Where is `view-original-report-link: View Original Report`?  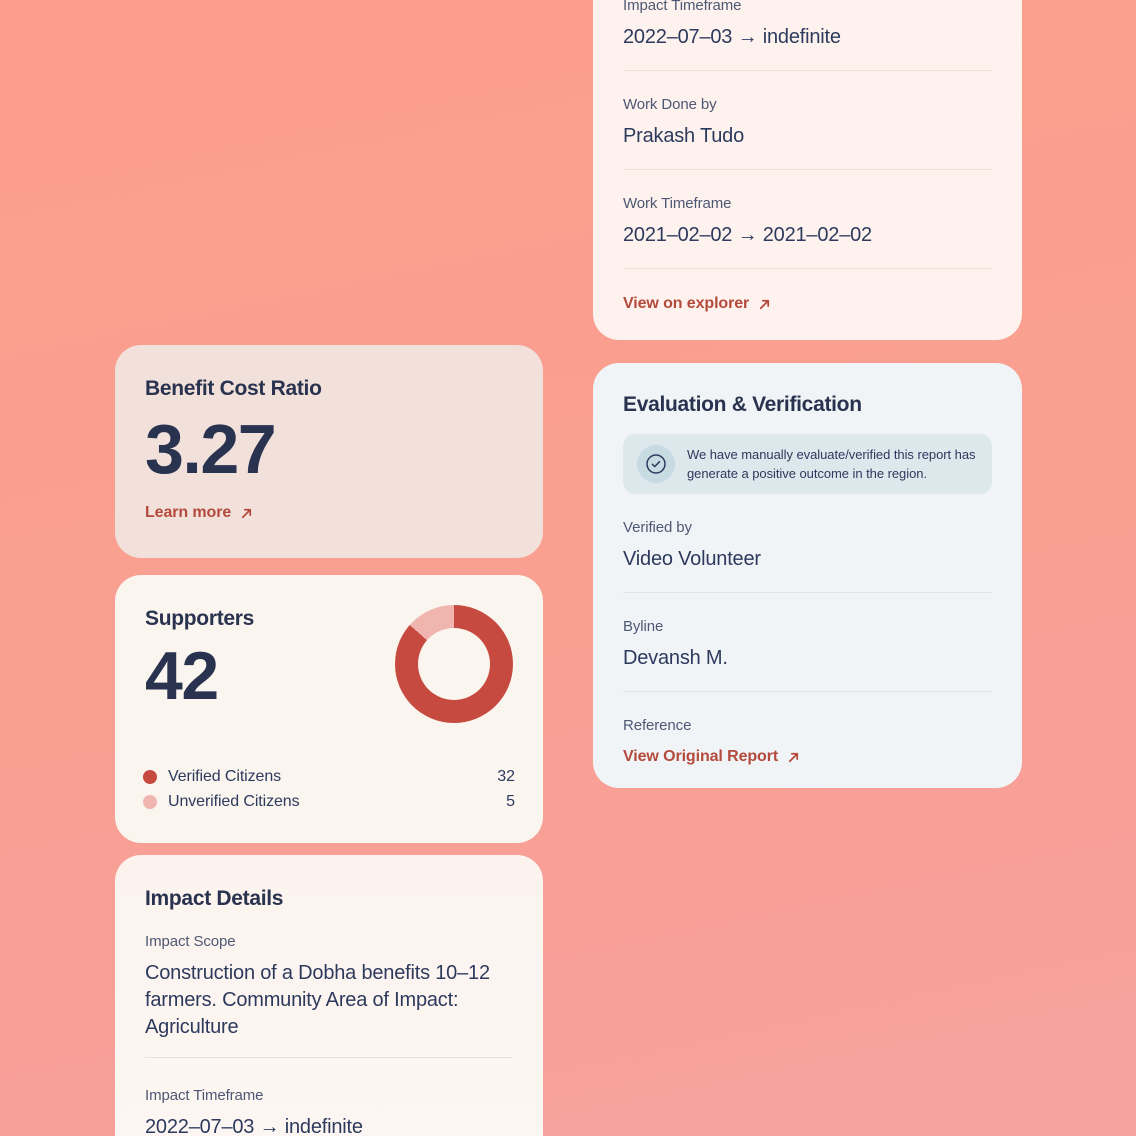
view-original-report-link: View Original Report is located at coordinates (711, 757).